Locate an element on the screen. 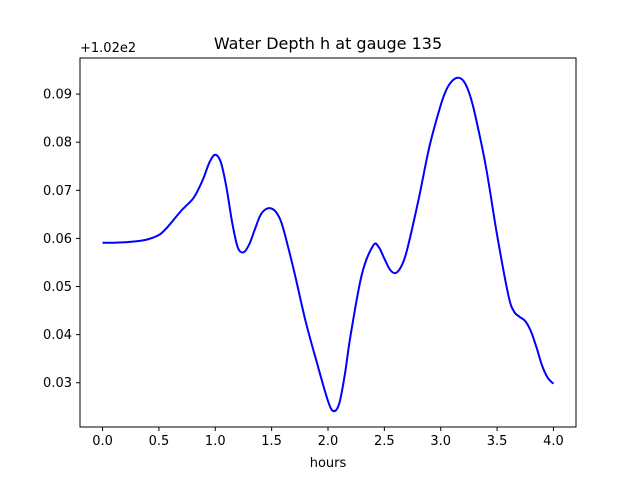 The height and width of the screenshot is (480, 640). x-axis-ticks: 0.0 0.5 1.0 1.5 2.0 2.5 3.0 3.5 4.0 is located at coordinates (328, 438).